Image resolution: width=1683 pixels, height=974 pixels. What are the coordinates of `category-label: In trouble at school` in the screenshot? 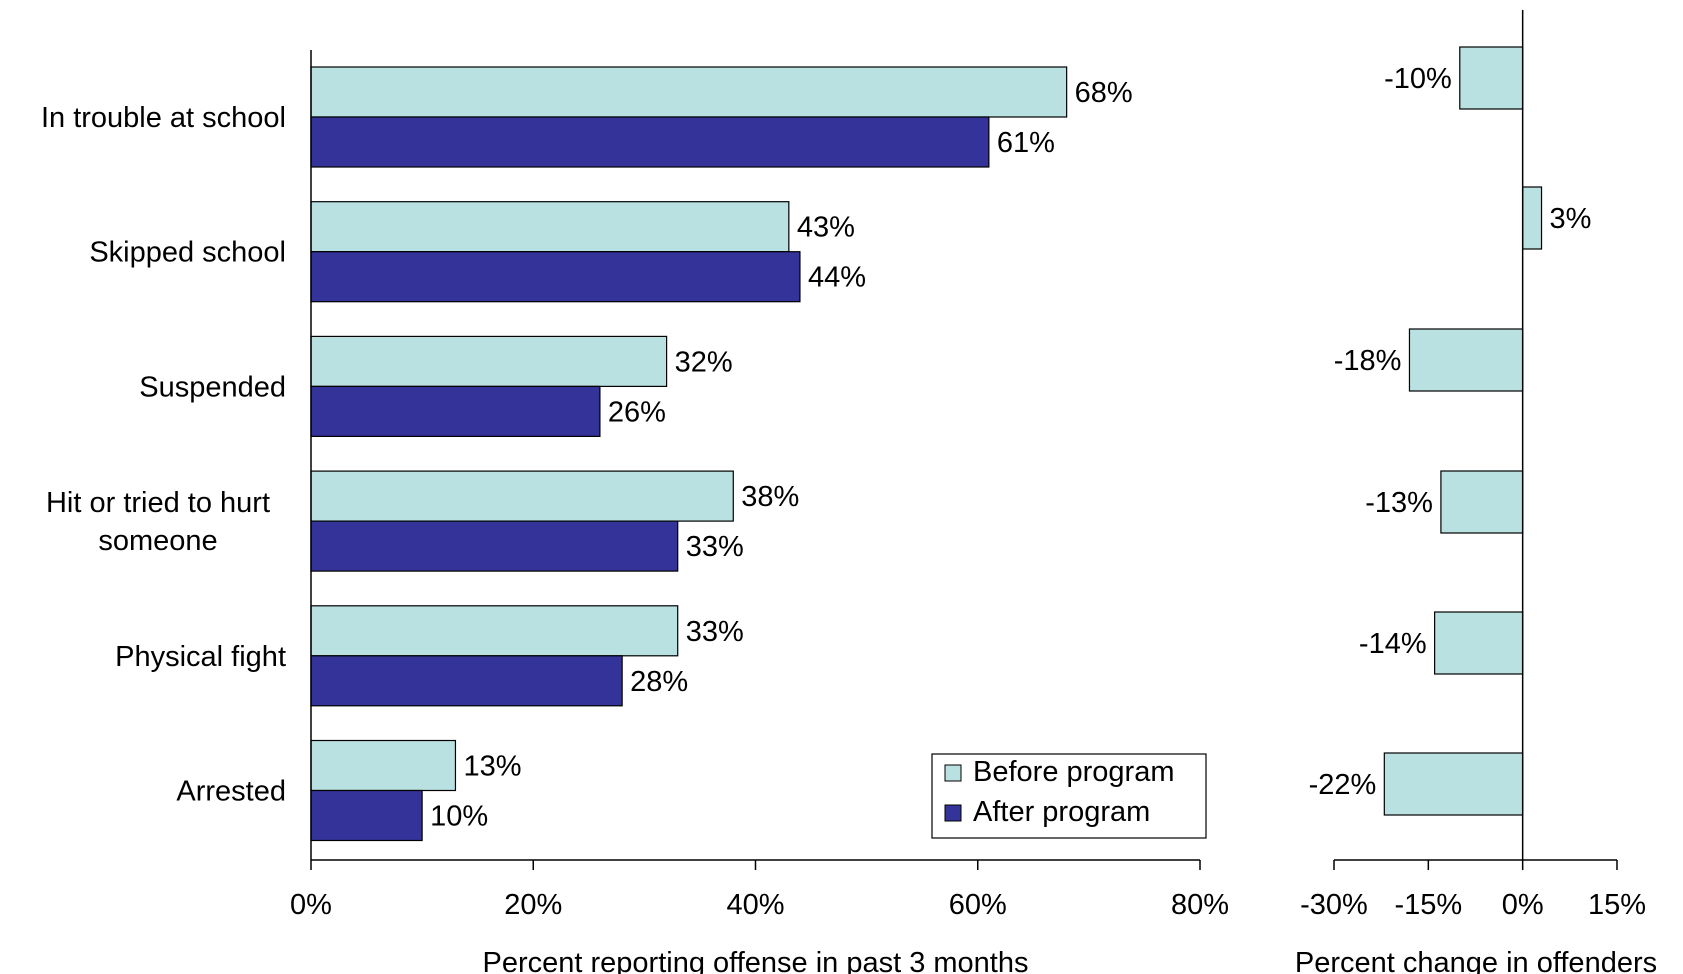 It's located at (163, 118).